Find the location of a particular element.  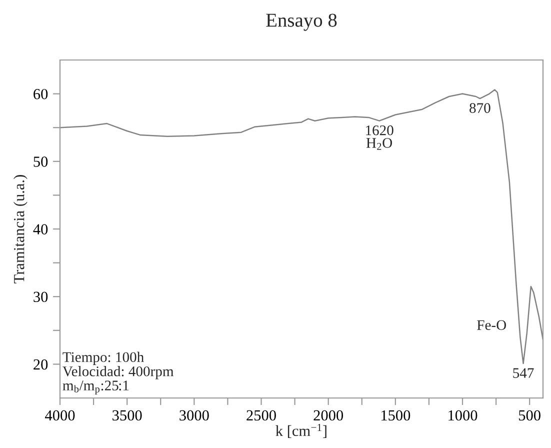

annotation: 547 is located at coordinates (523, 373).